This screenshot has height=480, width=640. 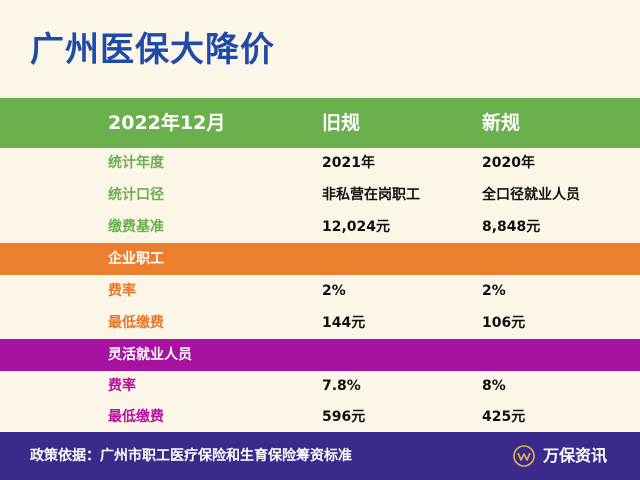 What do you see at coordinates (344, 417) in the screenshot?
I see `row-old-value: 596元` at bounding box center [344, 417].